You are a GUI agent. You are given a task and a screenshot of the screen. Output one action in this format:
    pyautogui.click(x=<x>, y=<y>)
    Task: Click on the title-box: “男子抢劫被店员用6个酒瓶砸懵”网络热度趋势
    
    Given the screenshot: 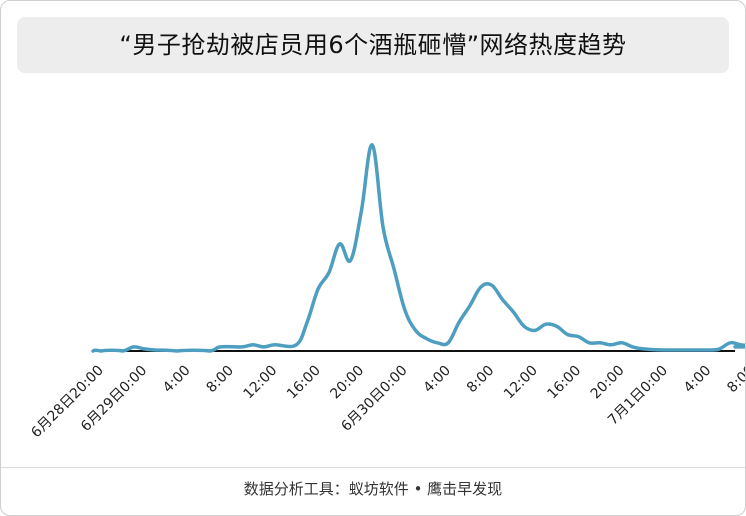 What is the action you would take?
    pyautogui.click(x=373, y=45)
    